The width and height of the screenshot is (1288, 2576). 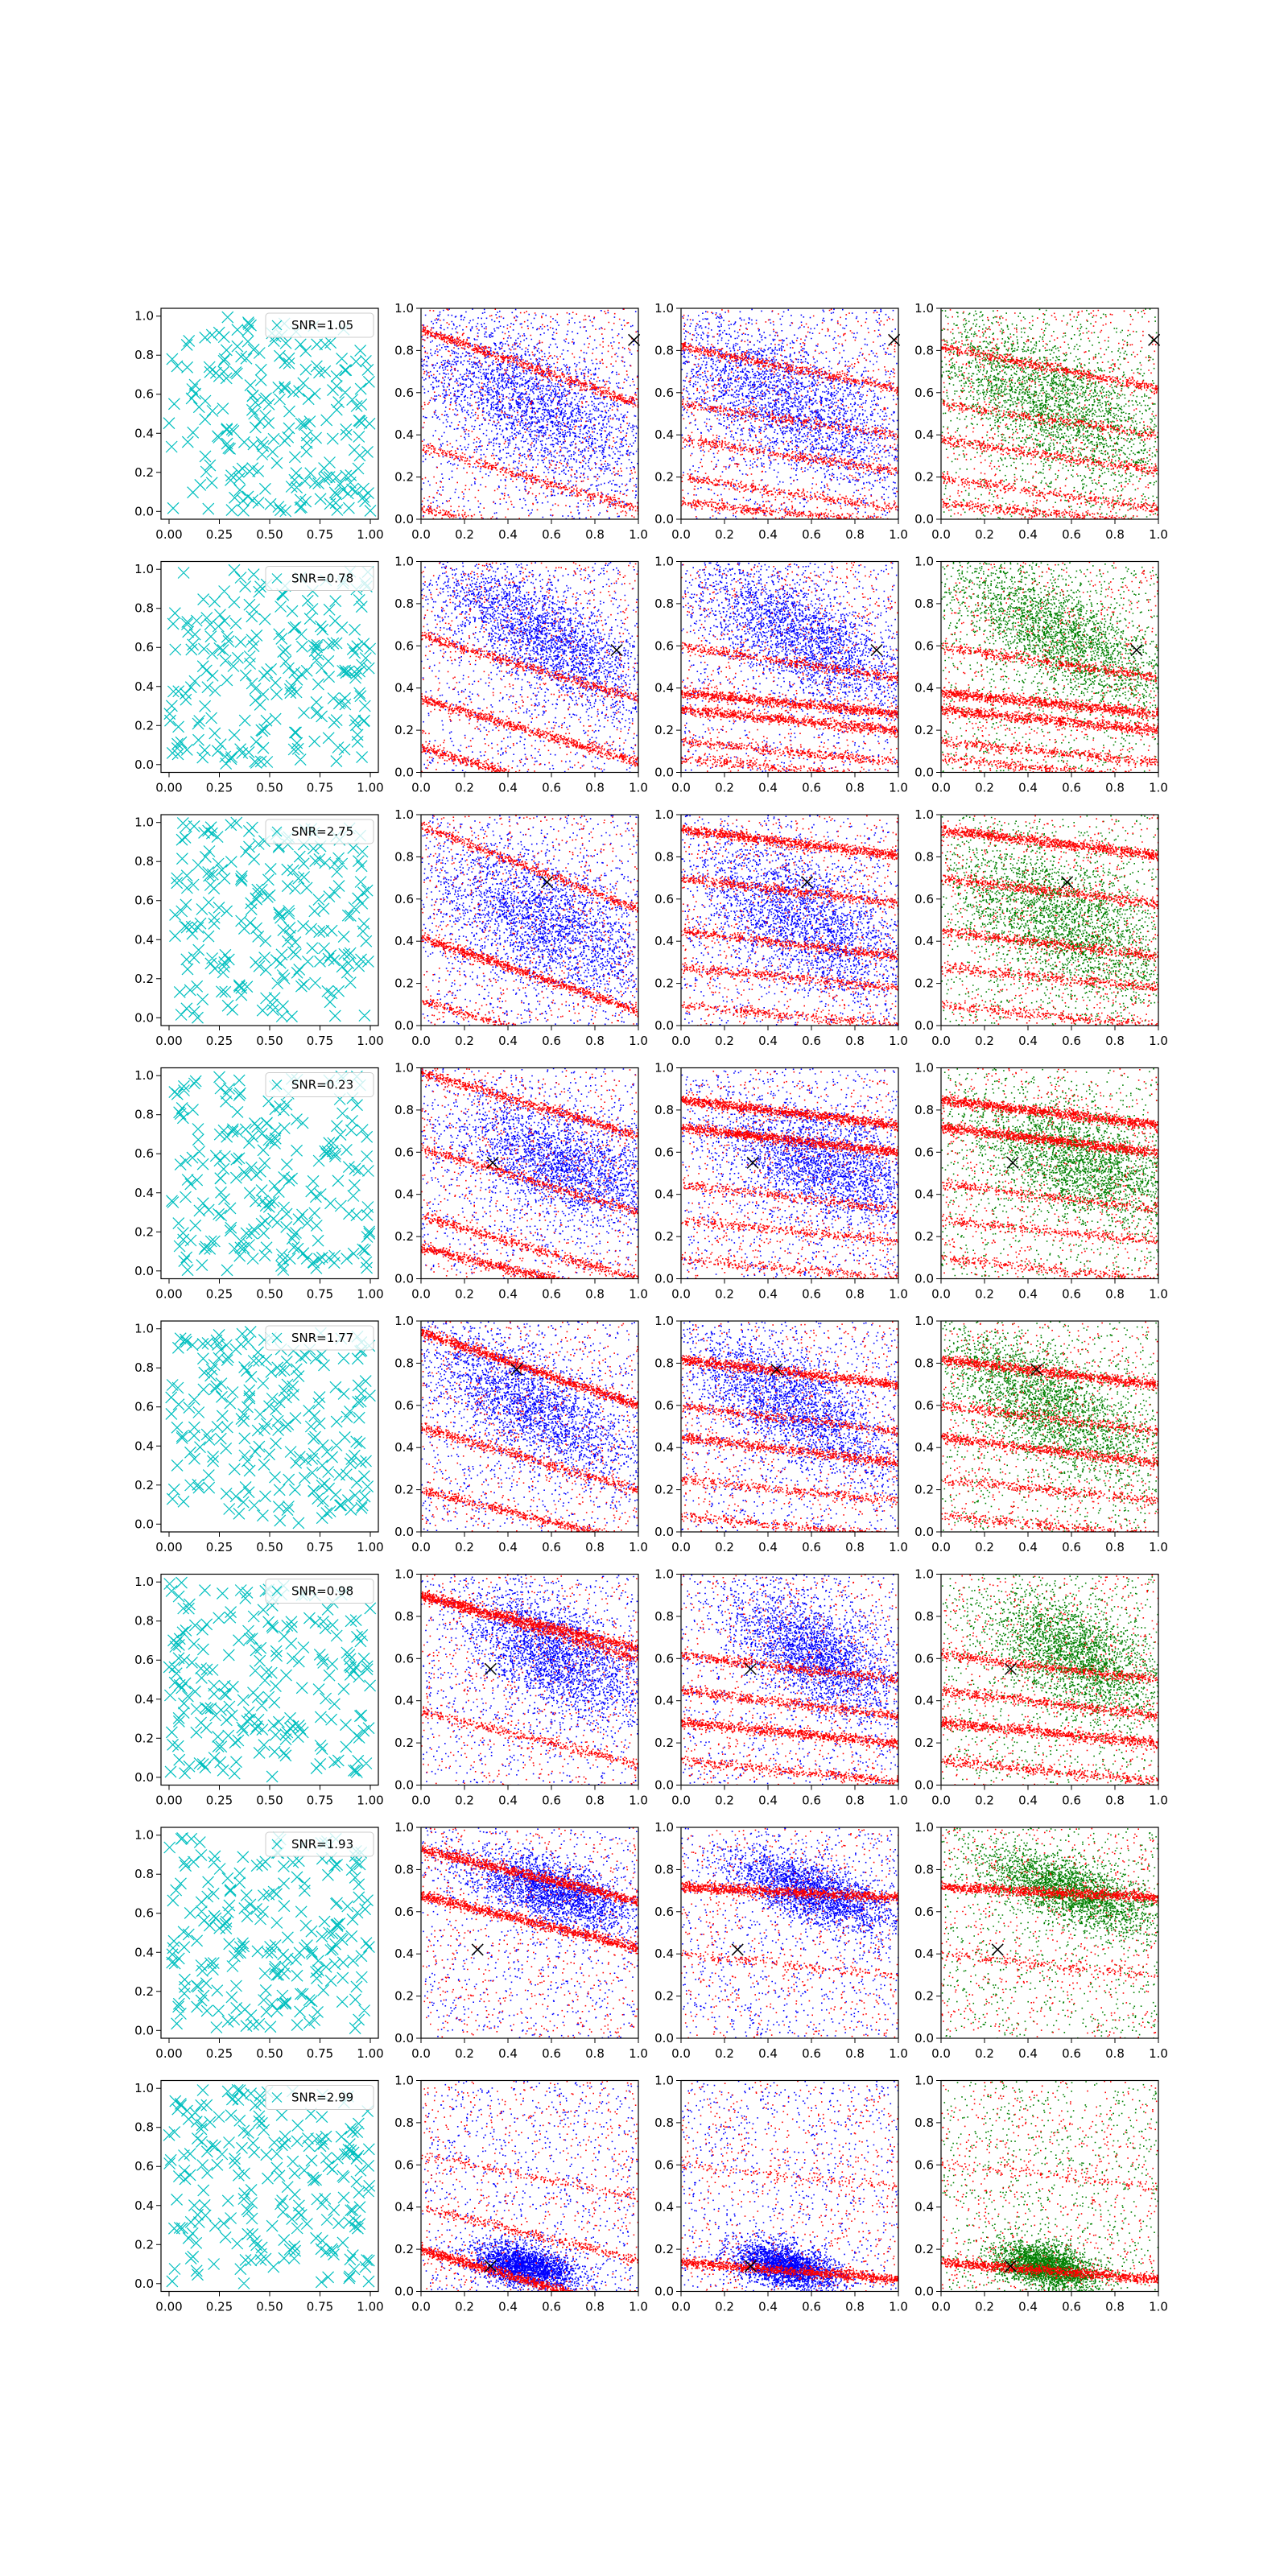 What do you see at coordinates (320, 2098) in the screenshot?
I see `legend: SNR=2.99` at bounding box center [320, 2098].